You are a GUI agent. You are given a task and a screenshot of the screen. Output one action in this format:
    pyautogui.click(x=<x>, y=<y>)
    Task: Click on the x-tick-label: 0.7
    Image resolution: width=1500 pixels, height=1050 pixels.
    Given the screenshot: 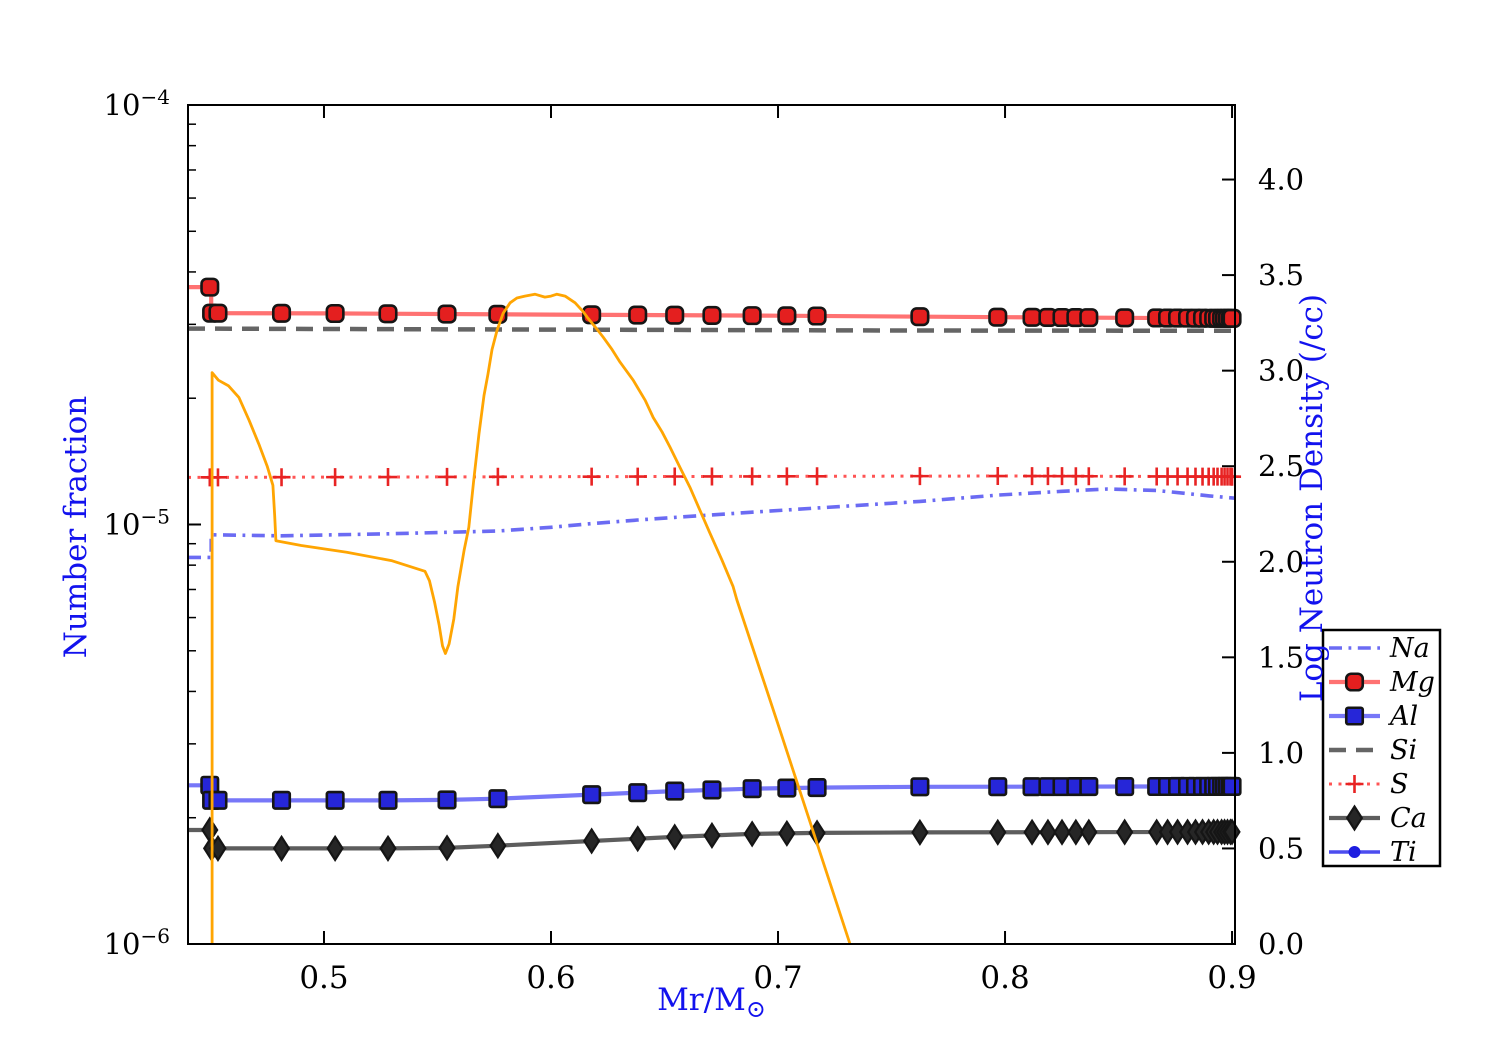 What is the action you would take?
    pyautogui.click(x=777, y=978)
    